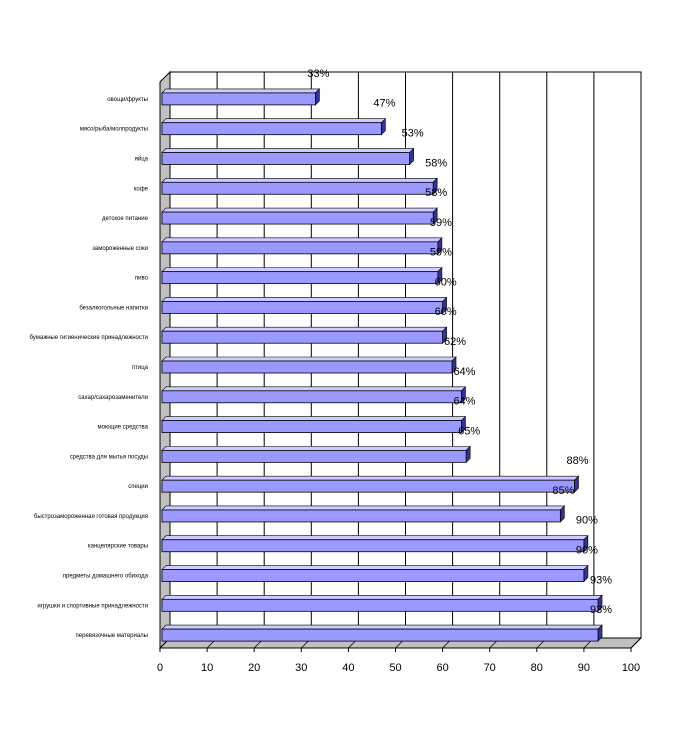 The image size is (675, 746). I want to click on category-label: игрушки и спортивные принадлежности, so click(92, 606).